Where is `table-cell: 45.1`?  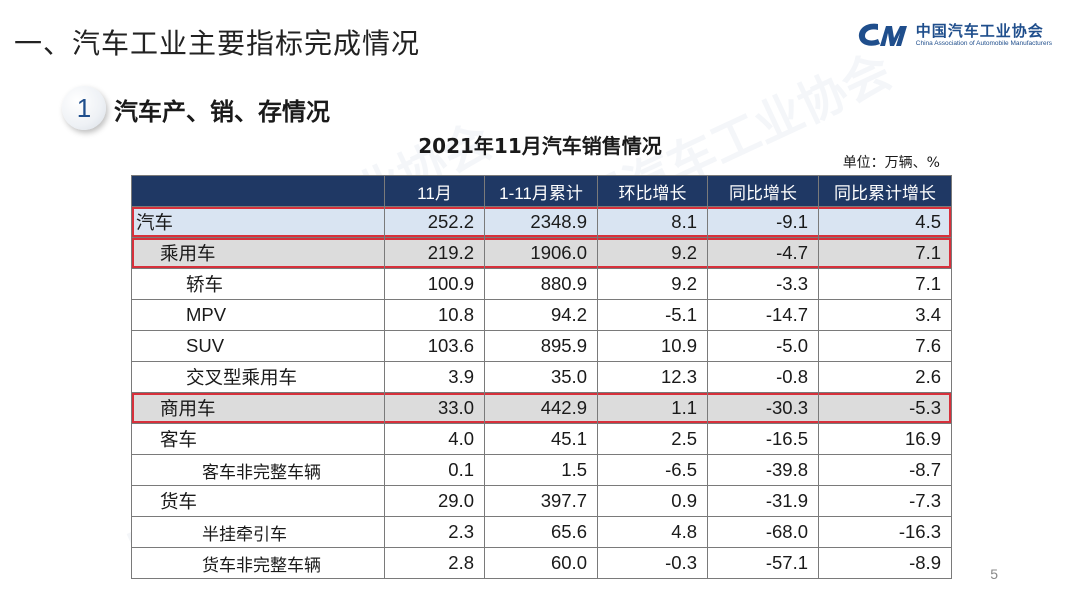
table-cell: 45.1 is located at coordinates (541, 439).